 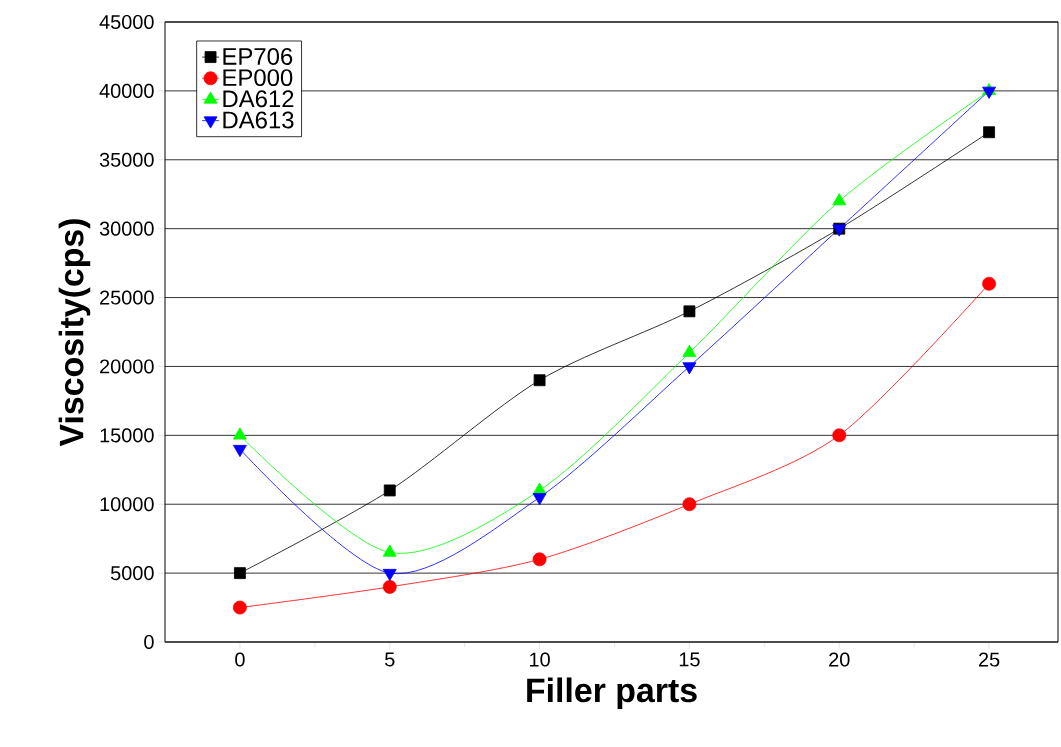 I want to click on legend-label: DA613, so click(x=258, y=120).